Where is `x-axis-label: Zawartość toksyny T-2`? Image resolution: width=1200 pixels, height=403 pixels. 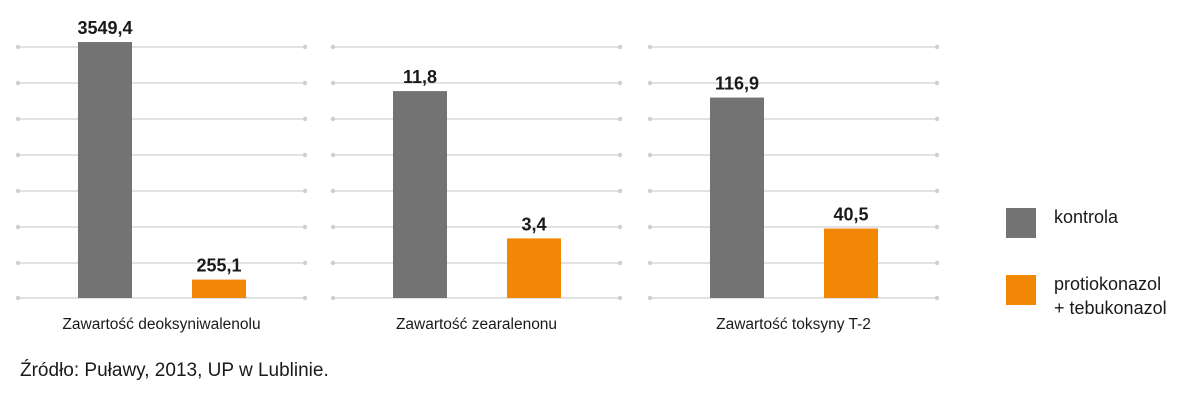 x-axis-label: Zawartość toksyny T-2 is located at coordinates (793, 324).